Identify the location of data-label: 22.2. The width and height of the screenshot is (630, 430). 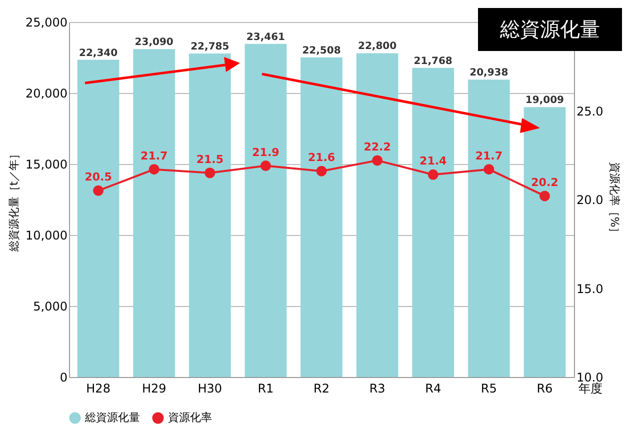
(377, 147).